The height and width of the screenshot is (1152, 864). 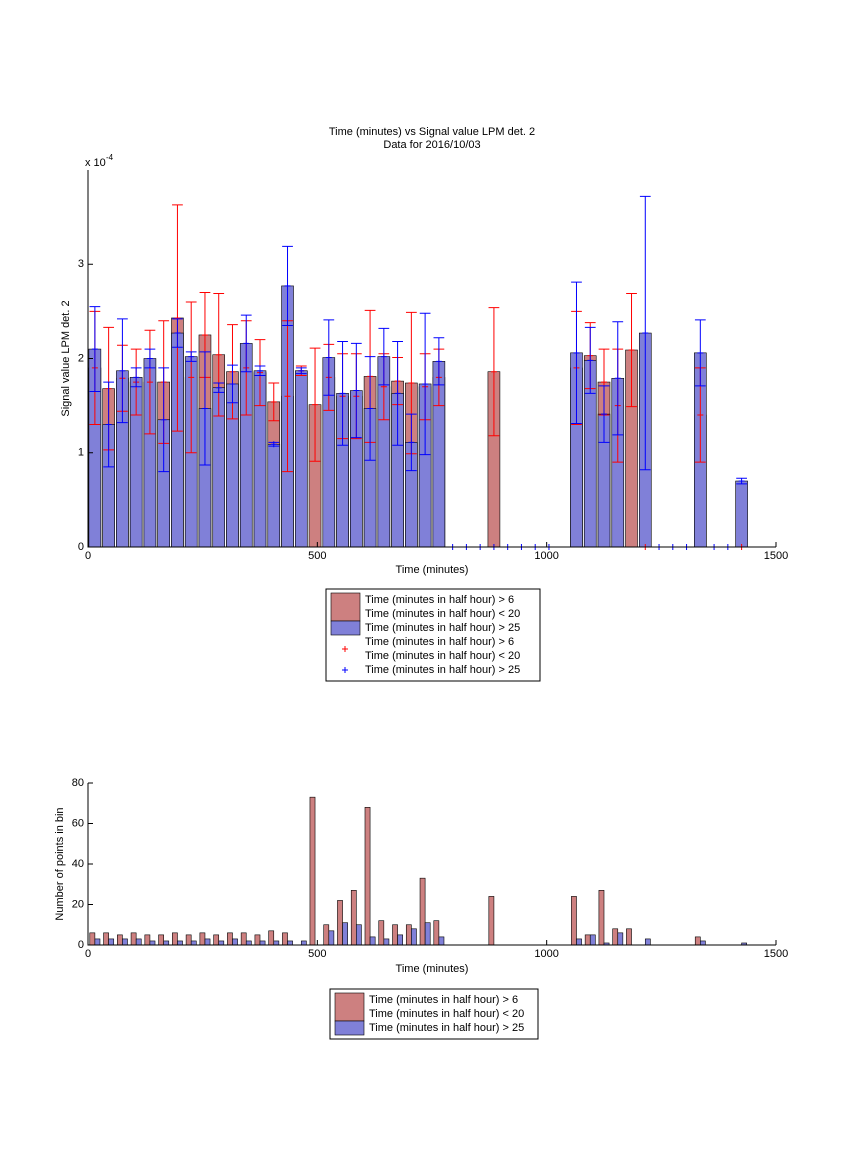 What do you see at coordinates (66, 358) in the screenshot?
I see `y-axis-label: Signal value LPM det. 2` at bounding box center [66, 358].